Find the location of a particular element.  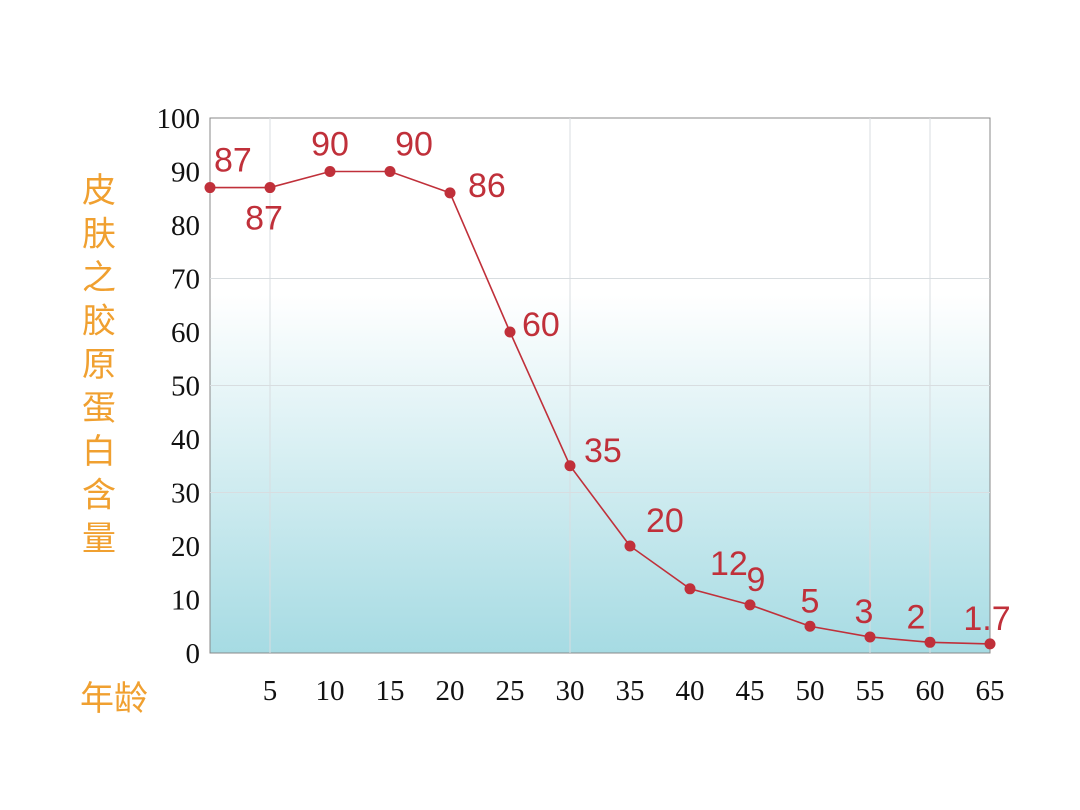

y-tick-label: 20 is located at coordinates (185, 547).